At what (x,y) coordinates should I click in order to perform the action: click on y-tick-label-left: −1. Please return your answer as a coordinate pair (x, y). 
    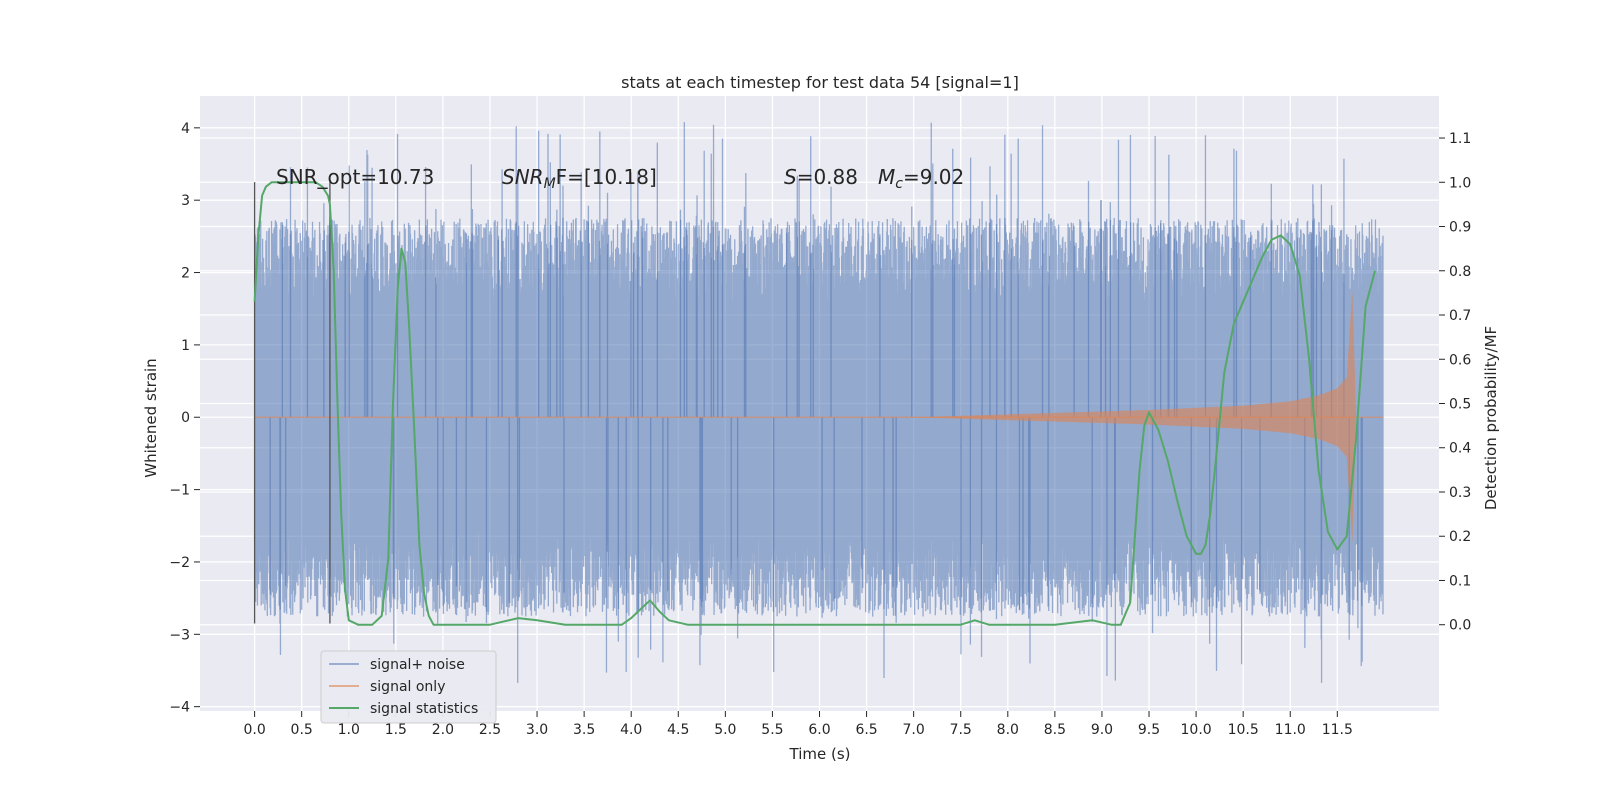
    Looking at the image, I should click on (179, 491).